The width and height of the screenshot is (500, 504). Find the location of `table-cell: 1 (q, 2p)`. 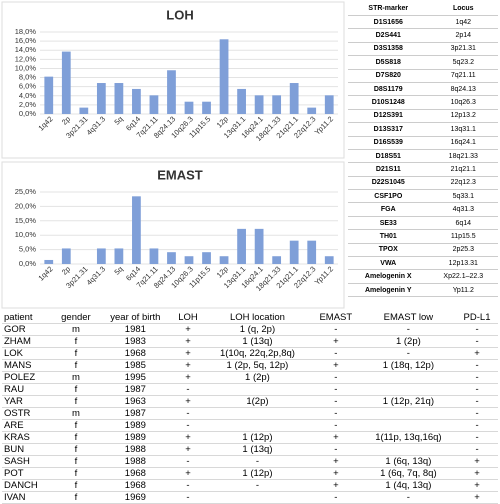

table-cell: 1 (q, 2p) is located at coordinates (257, 329).